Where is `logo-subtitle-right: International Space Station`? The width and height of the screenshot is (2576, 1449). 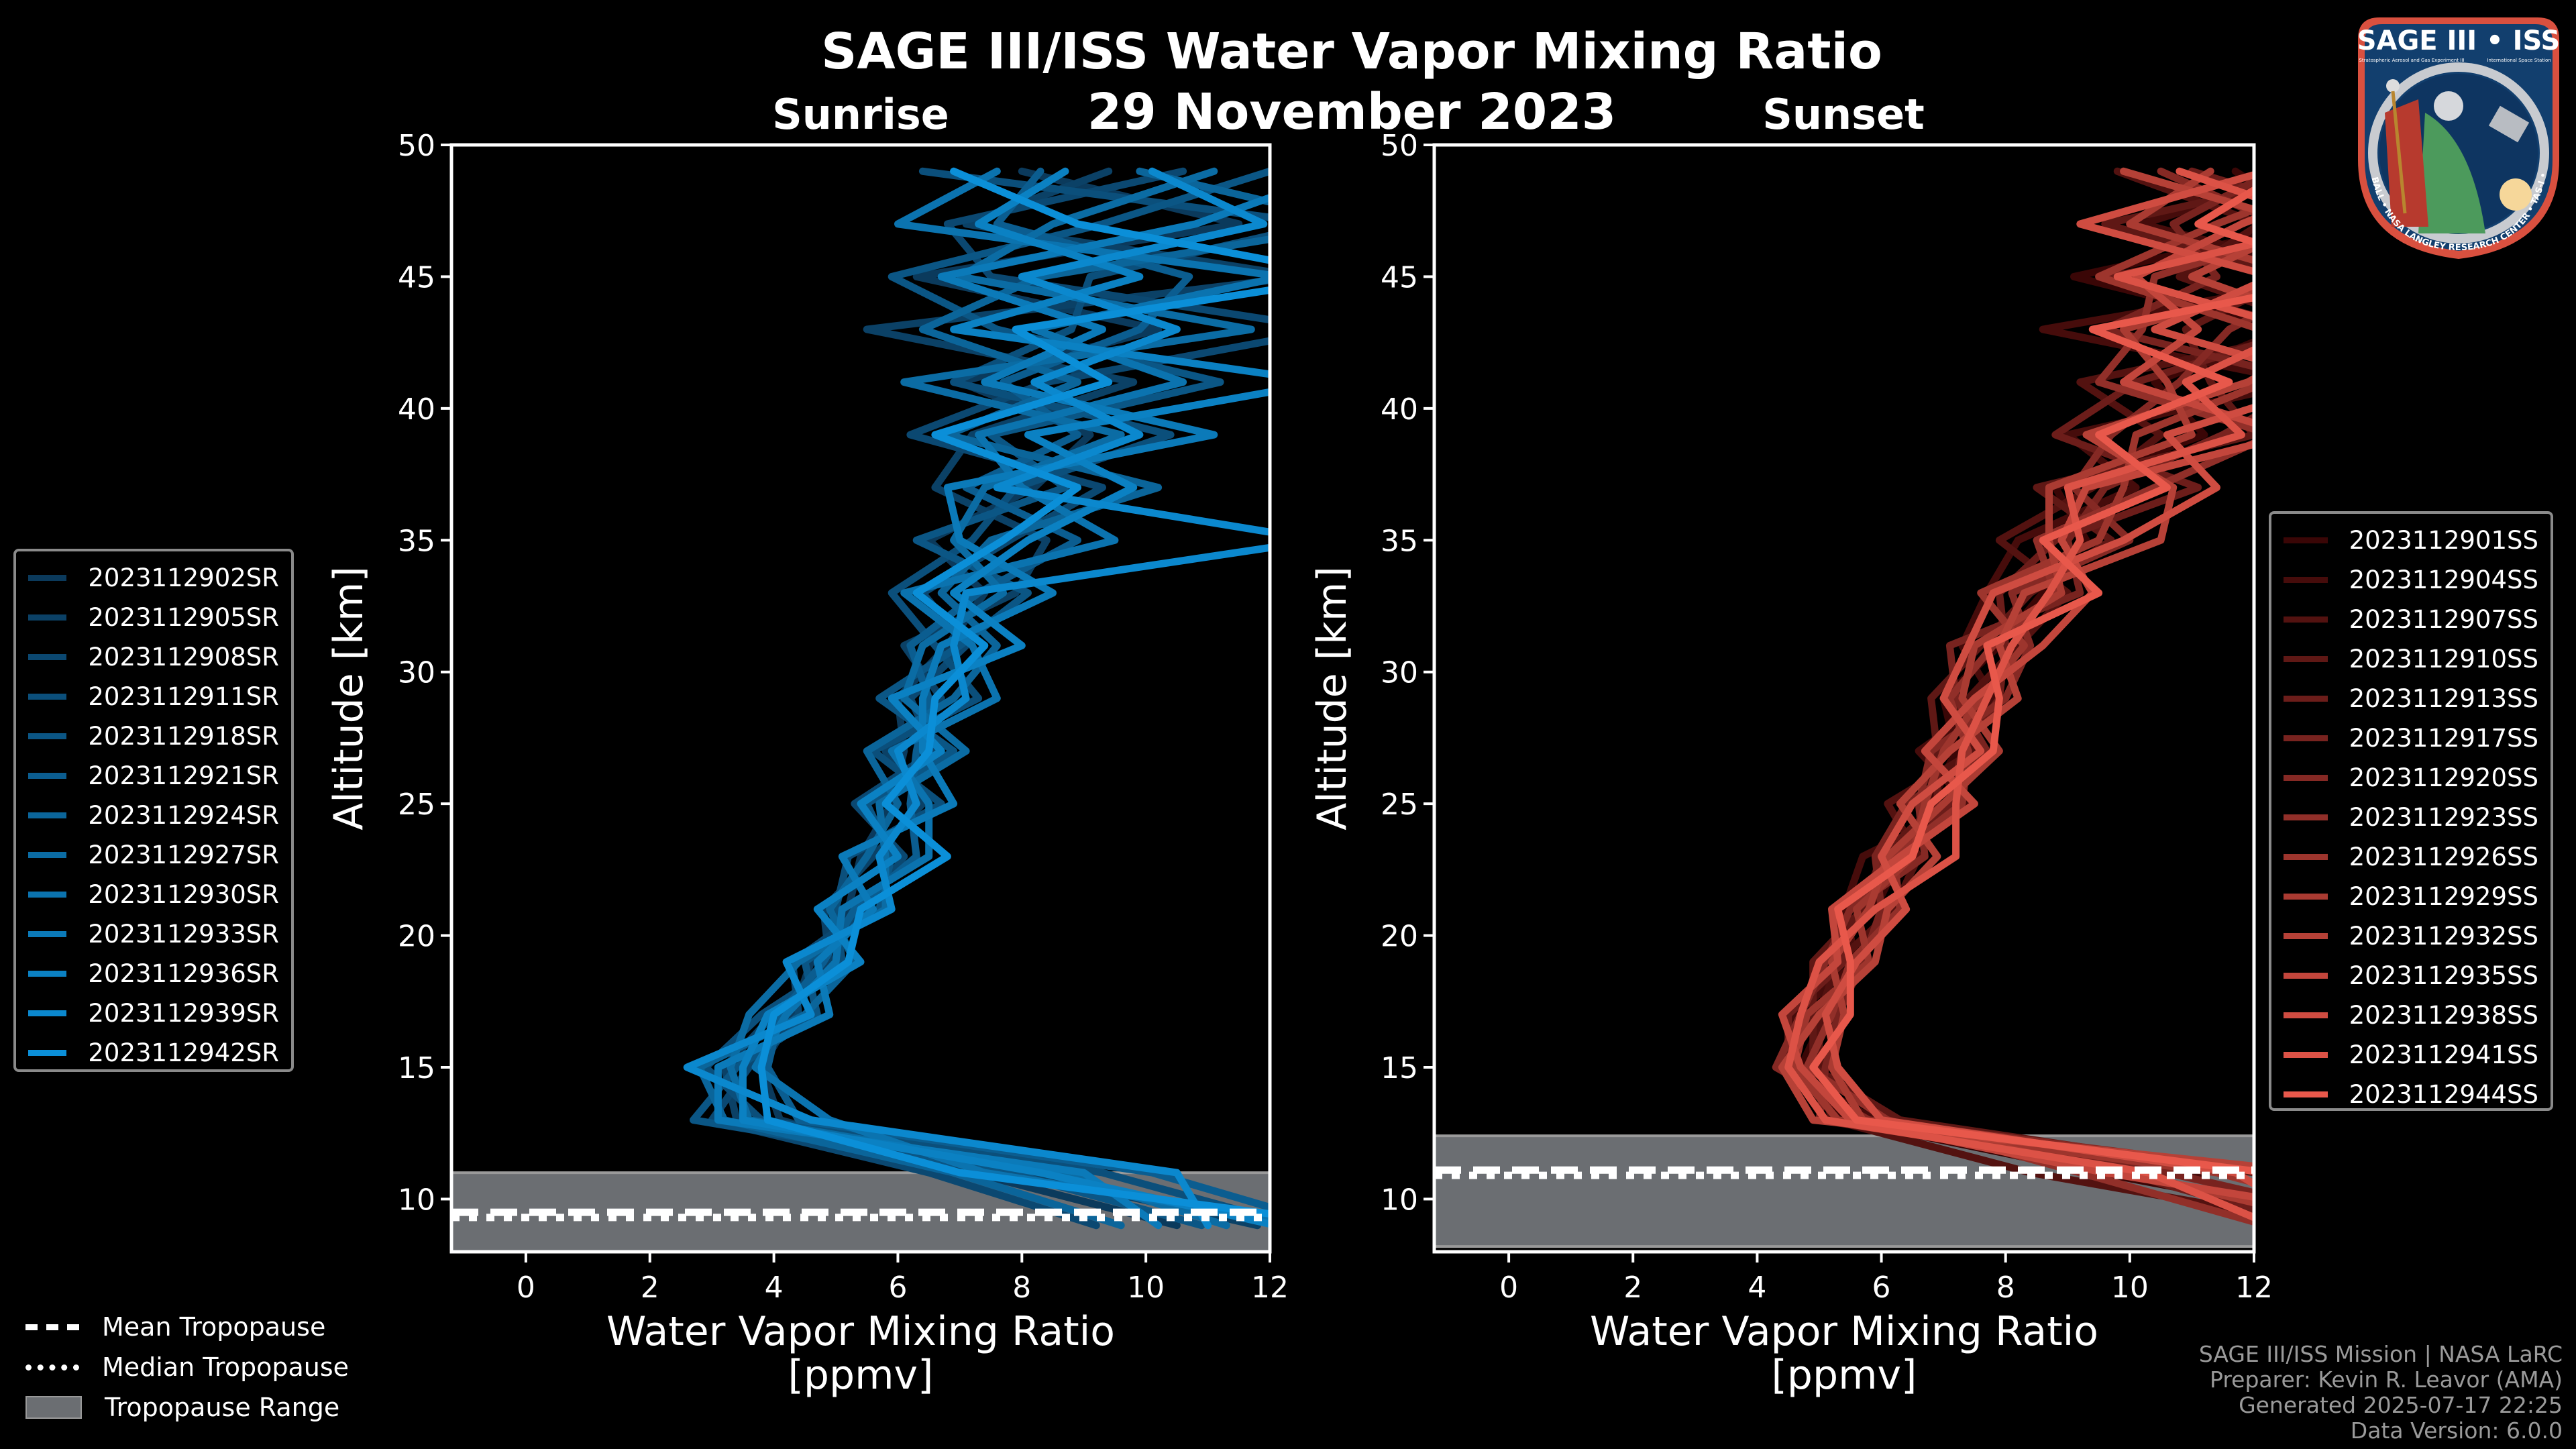 logo-subtitle-right: International Space Station is located at coordinates (2519, 60).